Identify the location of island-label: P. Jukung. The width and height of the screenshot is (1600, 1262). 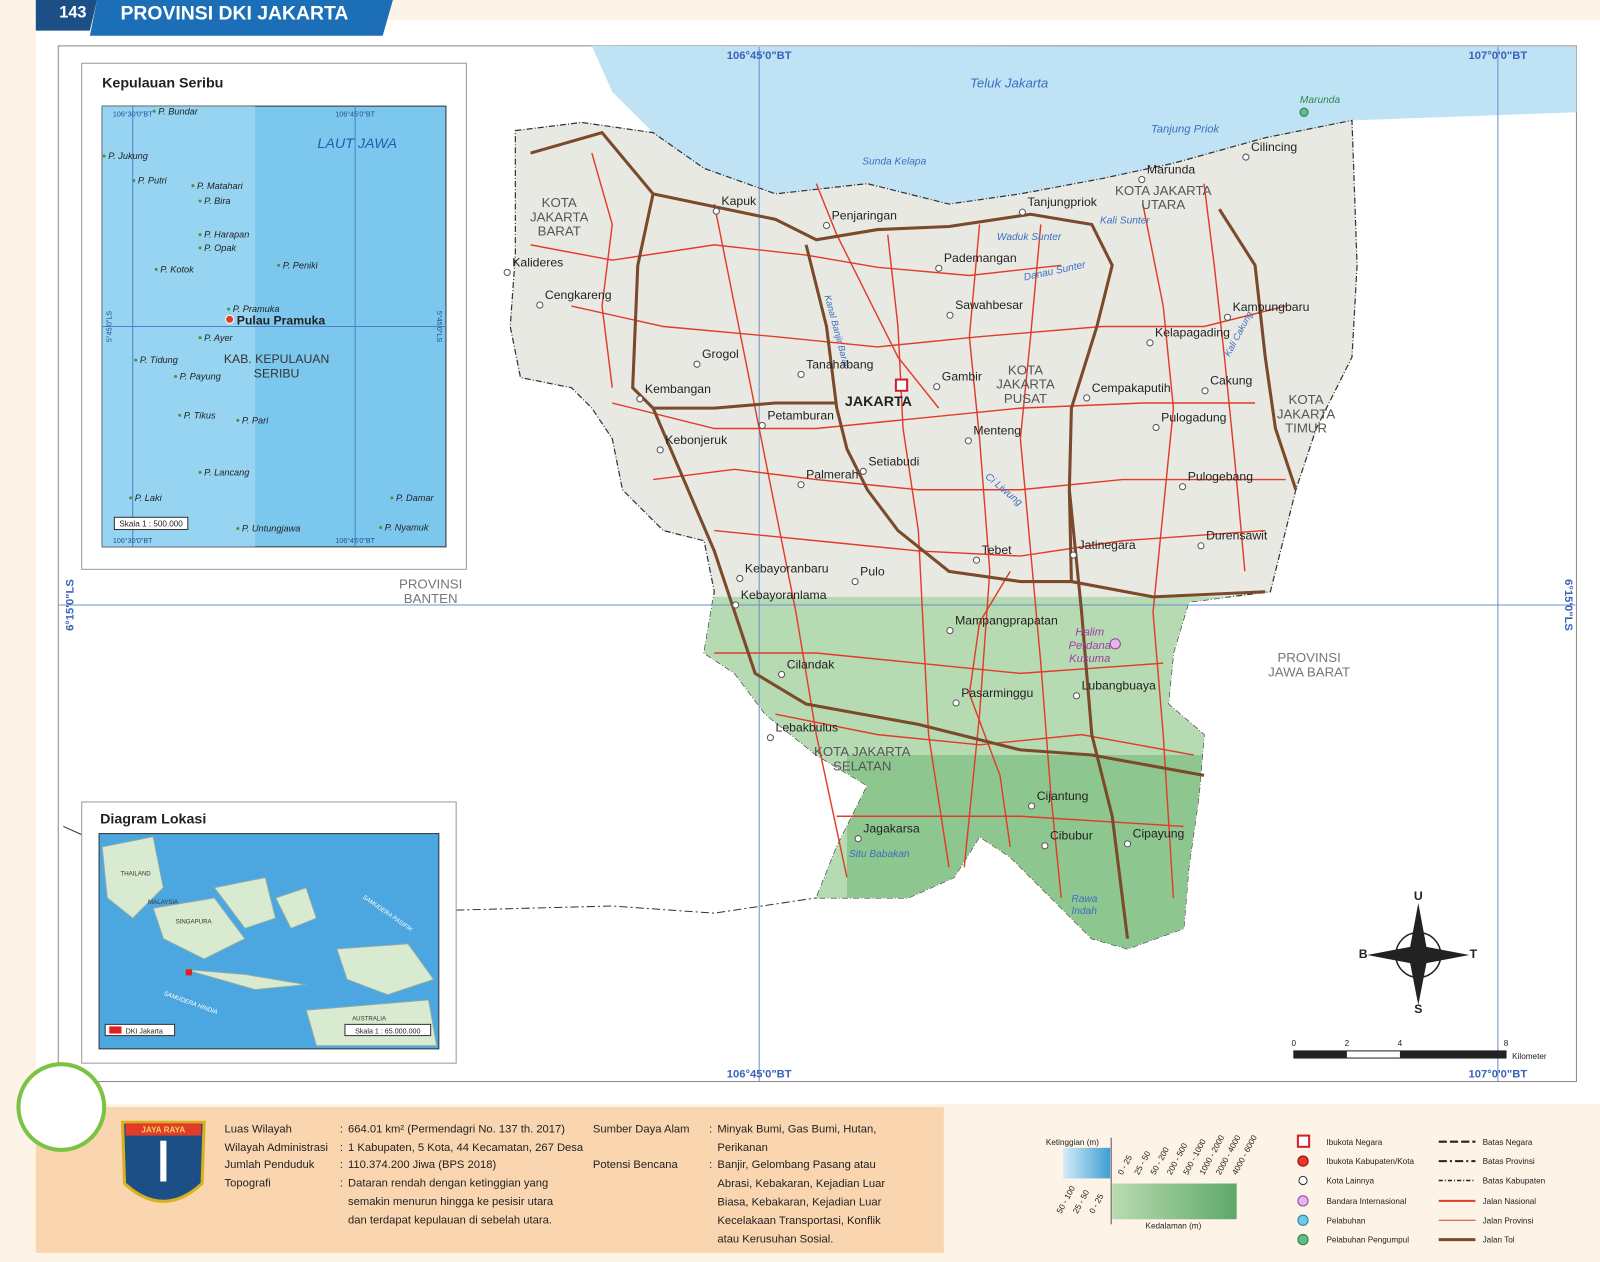
(128, 156).